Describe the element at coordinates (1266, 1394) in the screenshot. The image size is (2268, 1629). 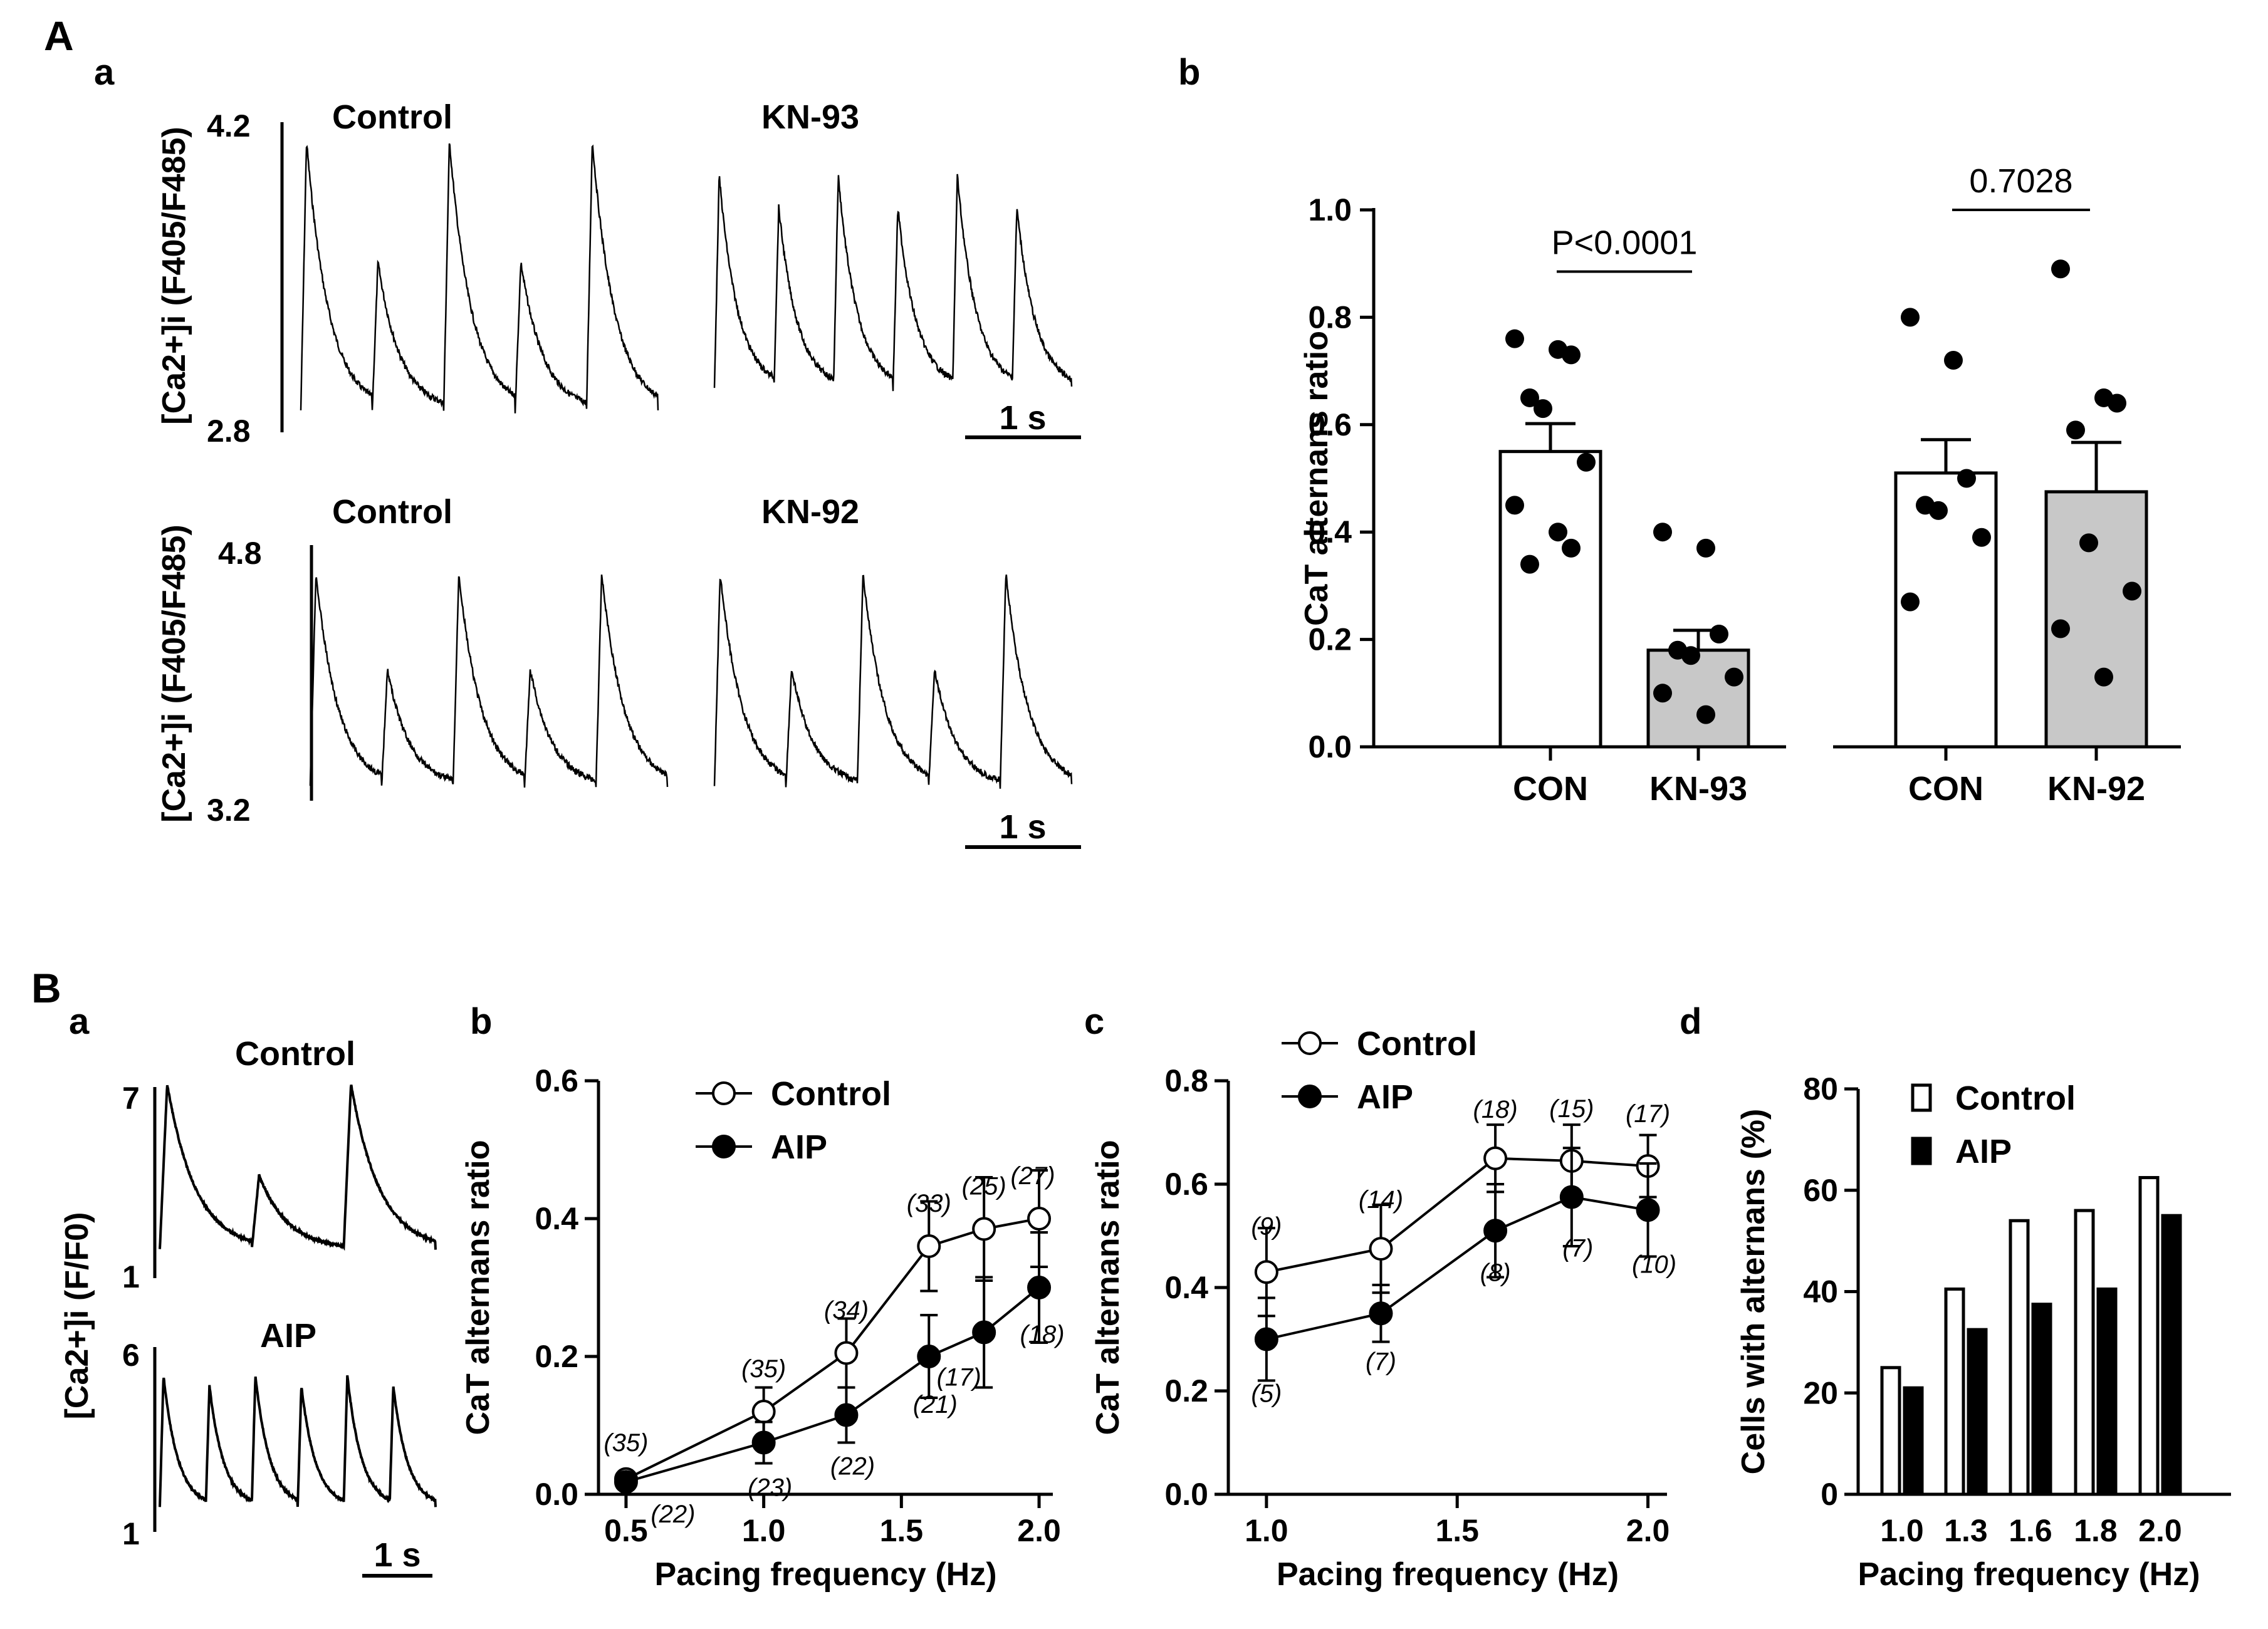
I see `n-label: (5)` at that location.